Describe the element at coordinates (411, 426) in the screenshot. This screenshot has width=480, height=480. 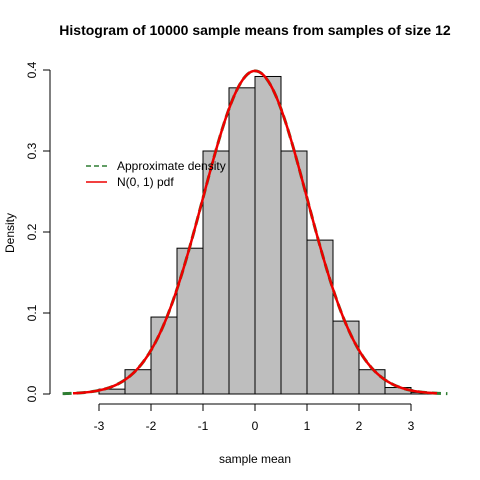
I see `x-tick-label-6: 3` at that location.